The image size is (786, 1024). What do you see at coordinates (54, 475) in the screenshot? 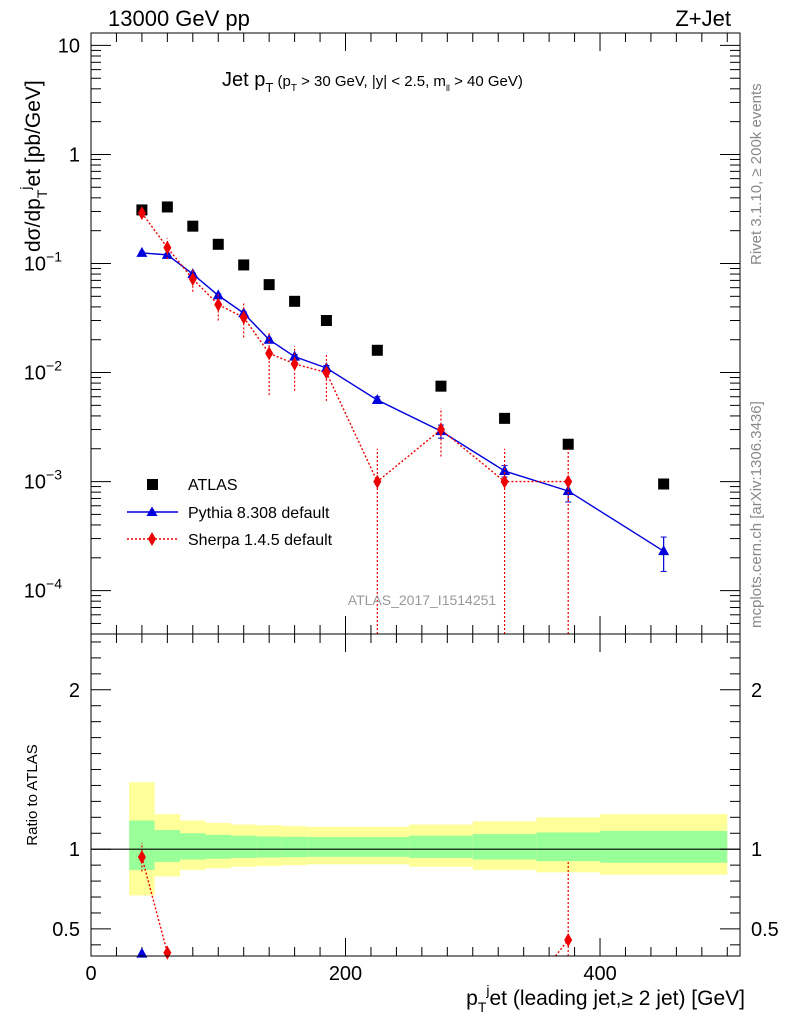
I see `tick-exponent: −3` at bounding box center [54, 475].